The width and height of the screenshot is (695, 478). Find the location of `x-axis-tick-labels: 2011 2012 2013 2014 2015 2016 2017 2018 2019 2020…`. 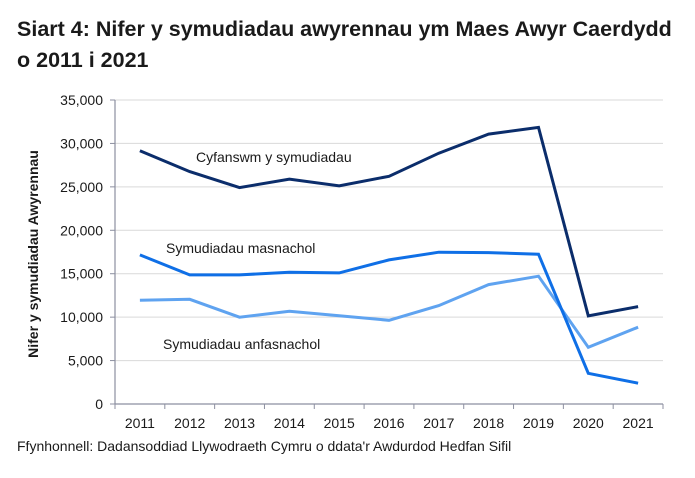

x-axis-tick-labels: 2011 2012 2013 2014 2015 2016 2017 2018 2019 2020… is located at coordinates (389, 423).